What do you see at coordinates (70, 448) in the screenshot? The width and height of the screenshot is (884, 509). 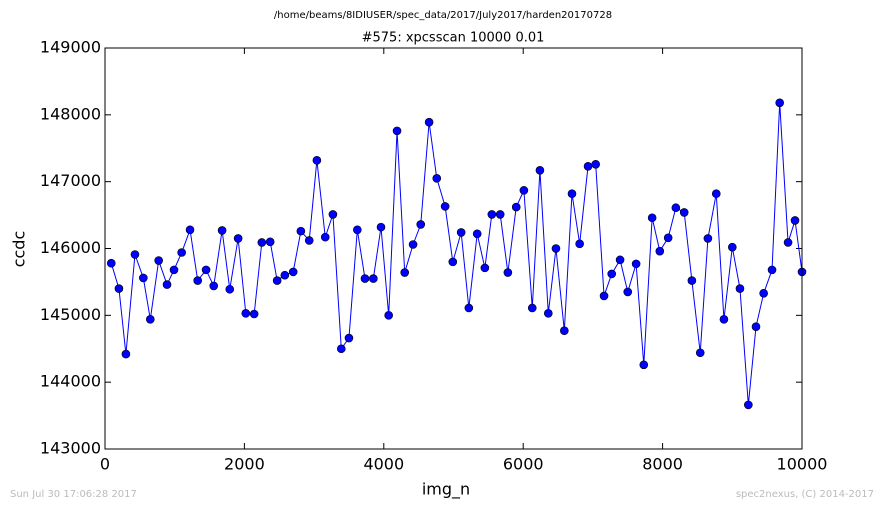 I see `y-tick-label: 143000` at bounding box center [70, 448].